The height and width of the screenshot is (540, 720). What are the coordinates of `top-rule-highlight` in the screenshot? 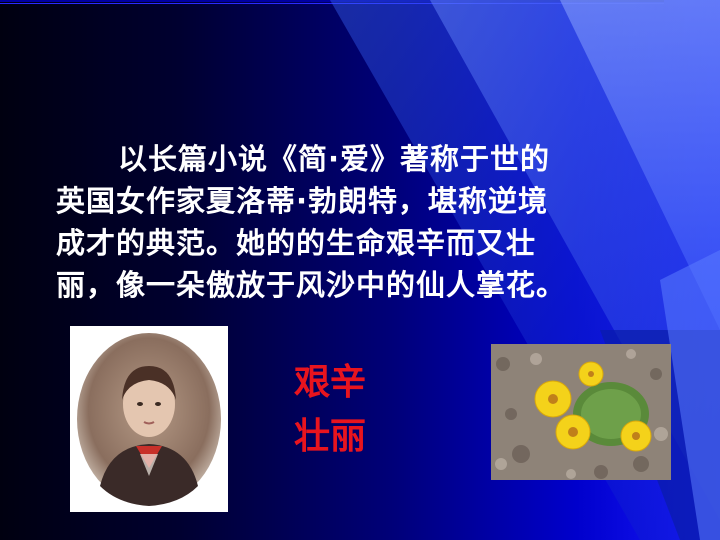 It's located at (332, 3).